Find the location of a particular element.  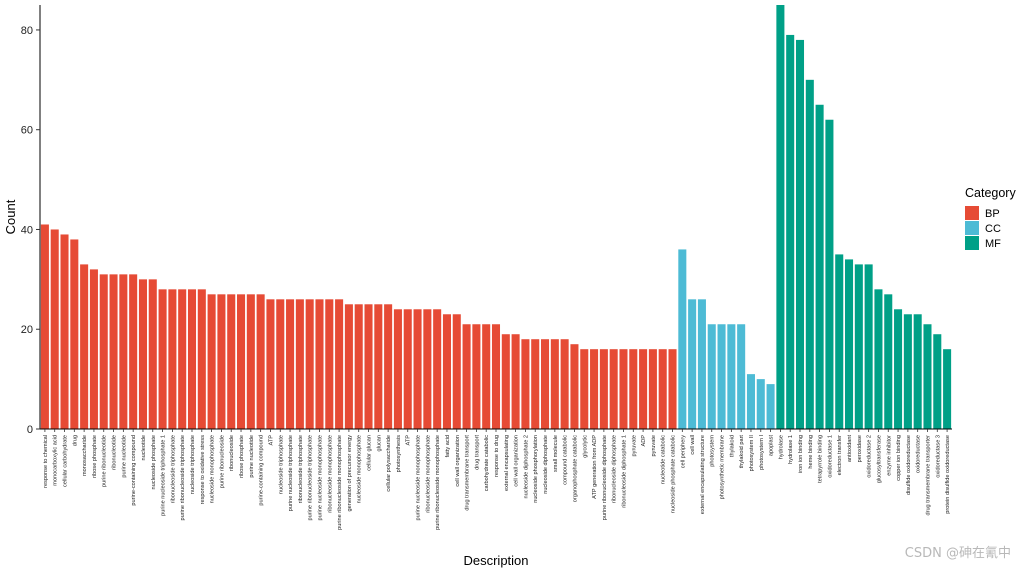

x-tick-label: glucan is located at coordinates (379, 443).